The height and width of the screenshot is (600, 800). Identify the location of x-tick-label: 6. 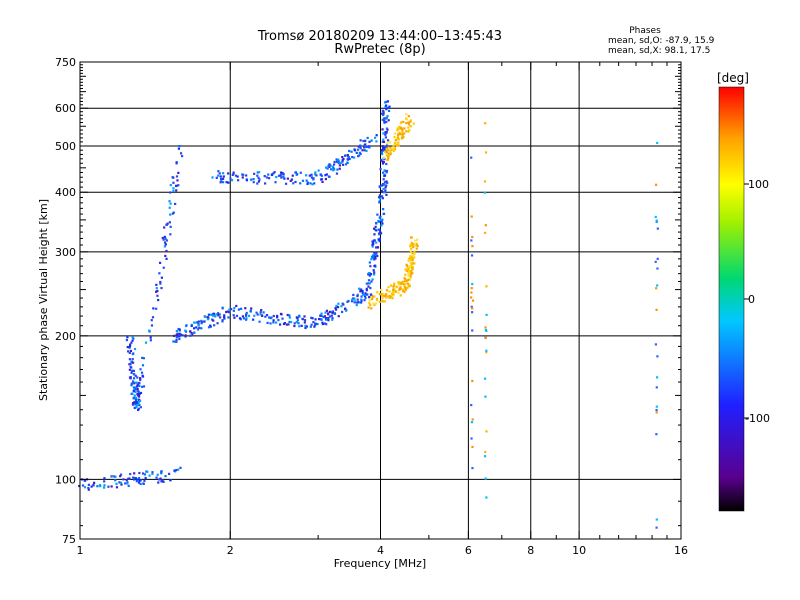
(468, 550).